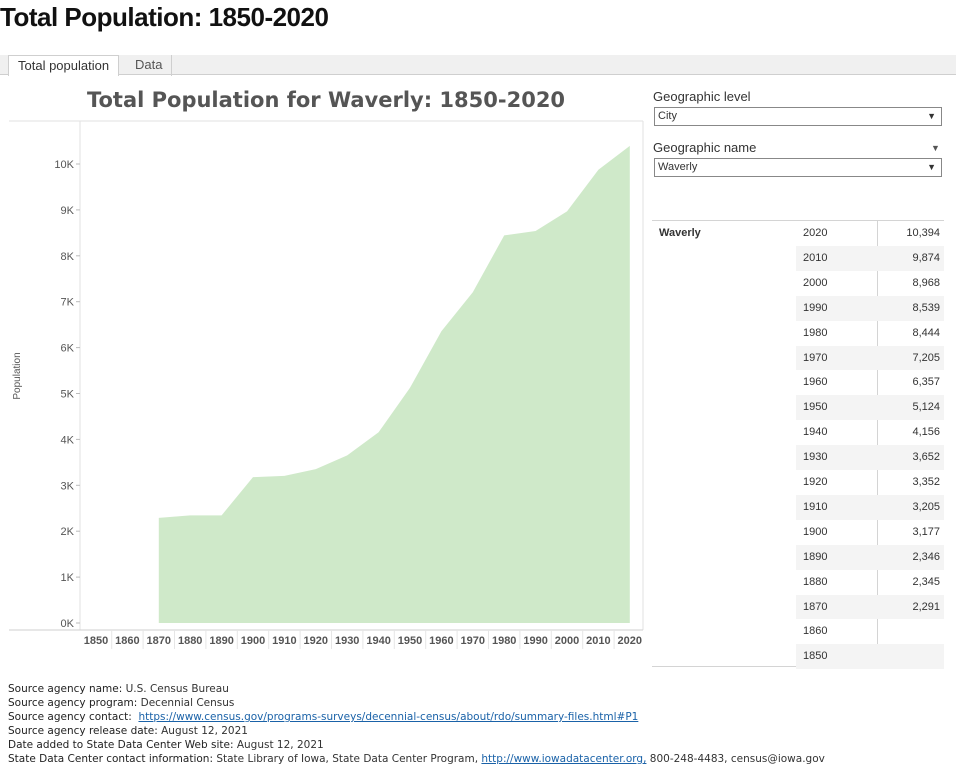  Describe the element at coordinates (870, 482) in the screenshot. I see `table-row: 1920 3,352` at that location.